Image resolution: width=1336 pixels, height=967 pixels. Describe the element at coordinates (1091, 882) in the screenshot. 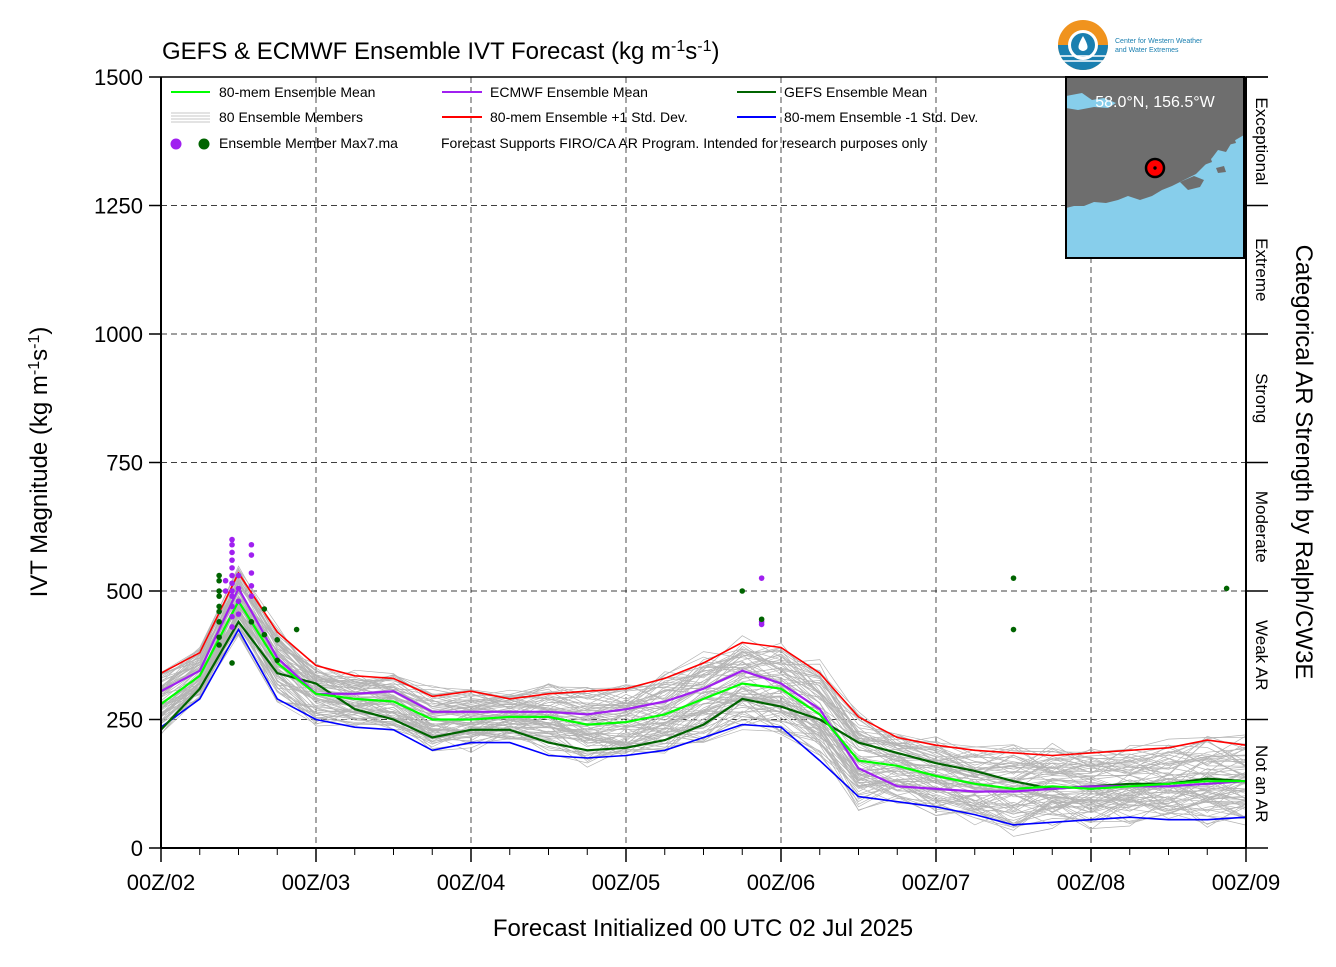

I see `x-tick-label: 00Z/08` at that location.